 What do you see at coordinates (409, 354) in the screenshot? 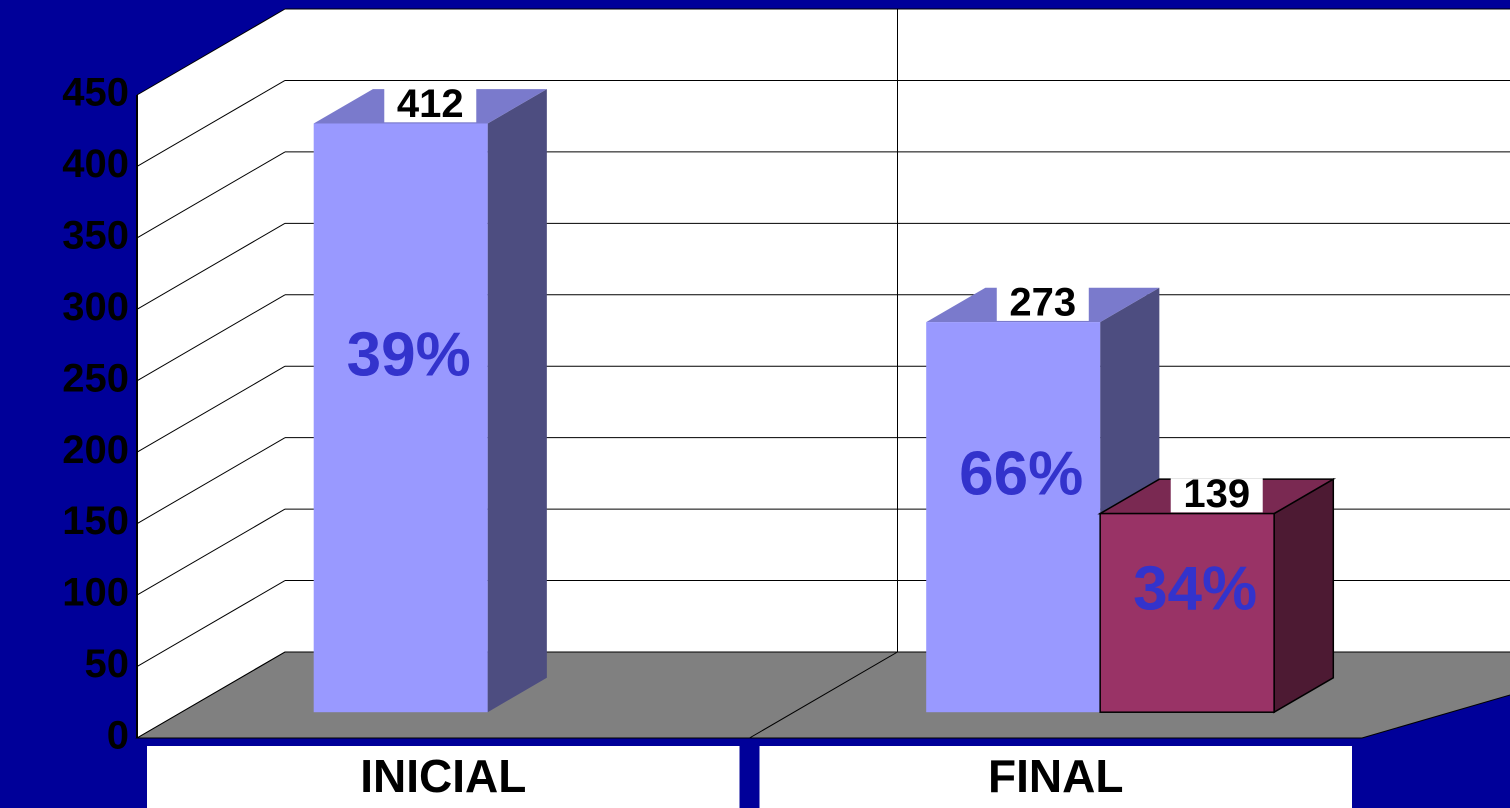
I see `percent-label: 39%` at bounding box center [409, 354].